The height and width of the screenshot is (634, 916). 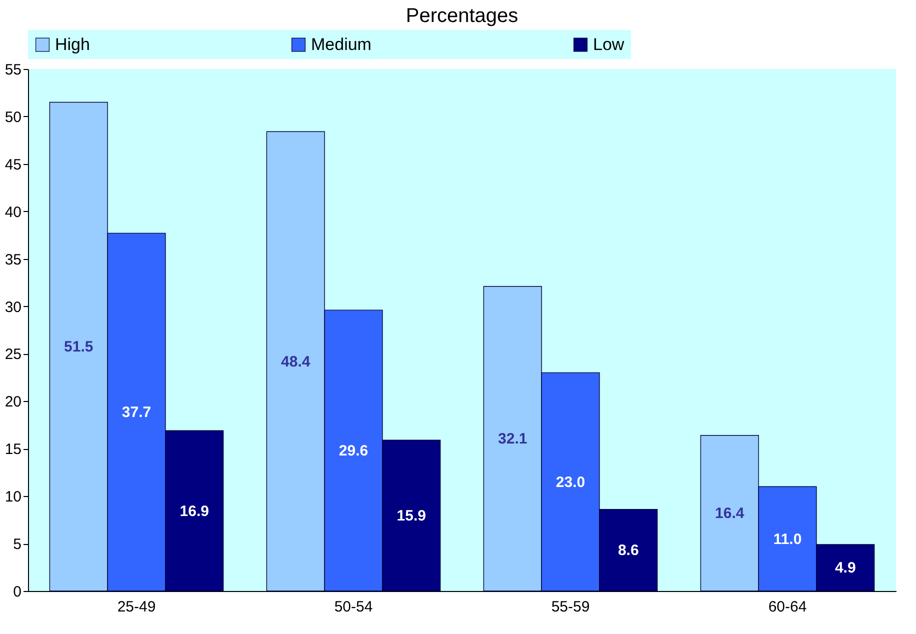 I want to click on y-tick-label: 20, so click(x=13, y=402).